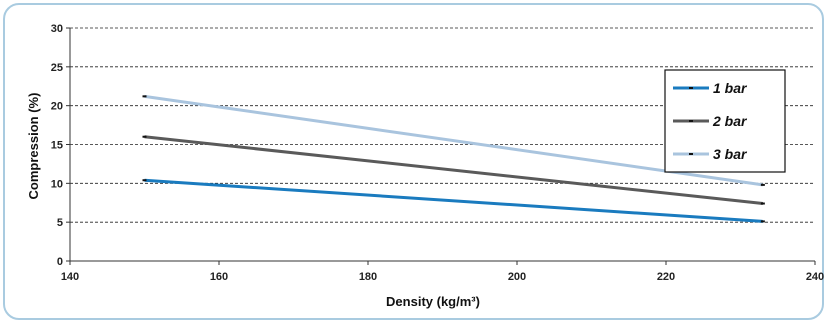  What do you see at coordinates (70, 277) in the screenshot?
I see `x-tick-label: 140` at bounding box center [70, 277].